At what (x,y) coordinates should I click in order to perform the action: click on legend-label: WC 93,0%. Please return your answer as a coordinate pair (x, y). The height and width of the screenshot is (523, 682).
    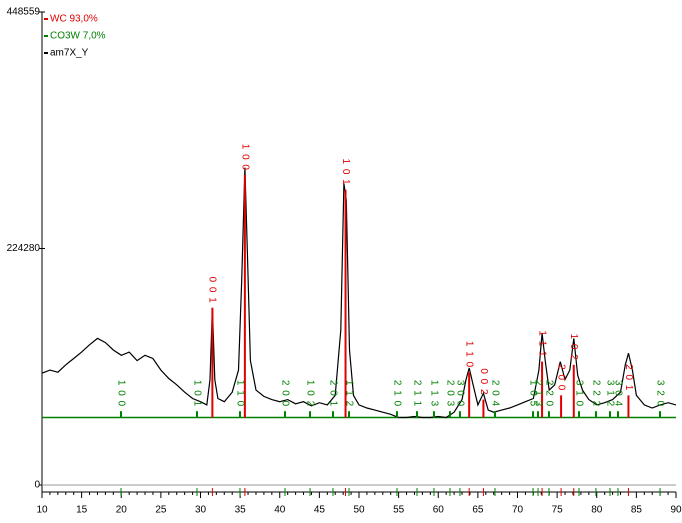
    Looking at the image, I should click on (74, 19).